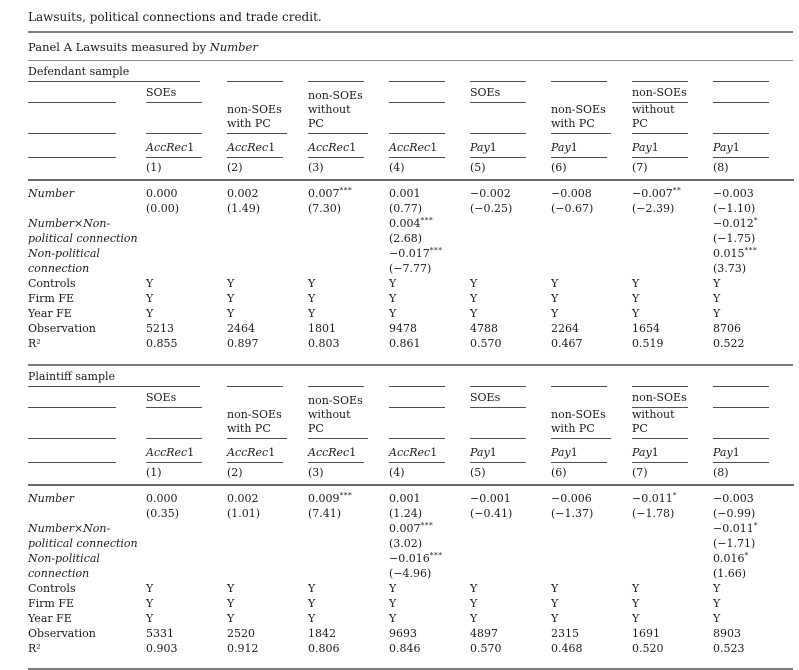  What do you see at coordinates (653, 208) in the screenshot?
I see `value-cell: (−2.39)` at bounding box center [653, 208].